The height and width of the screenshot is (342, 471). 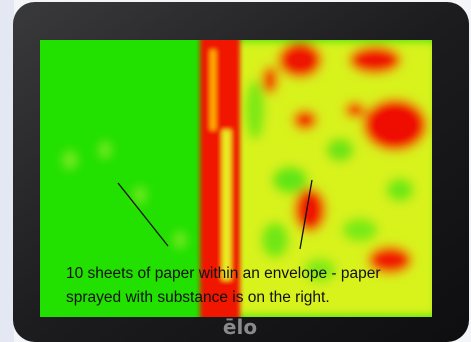 I want to click on caption-line: sprayed with substance is on the right., so click(x=198, y=297).